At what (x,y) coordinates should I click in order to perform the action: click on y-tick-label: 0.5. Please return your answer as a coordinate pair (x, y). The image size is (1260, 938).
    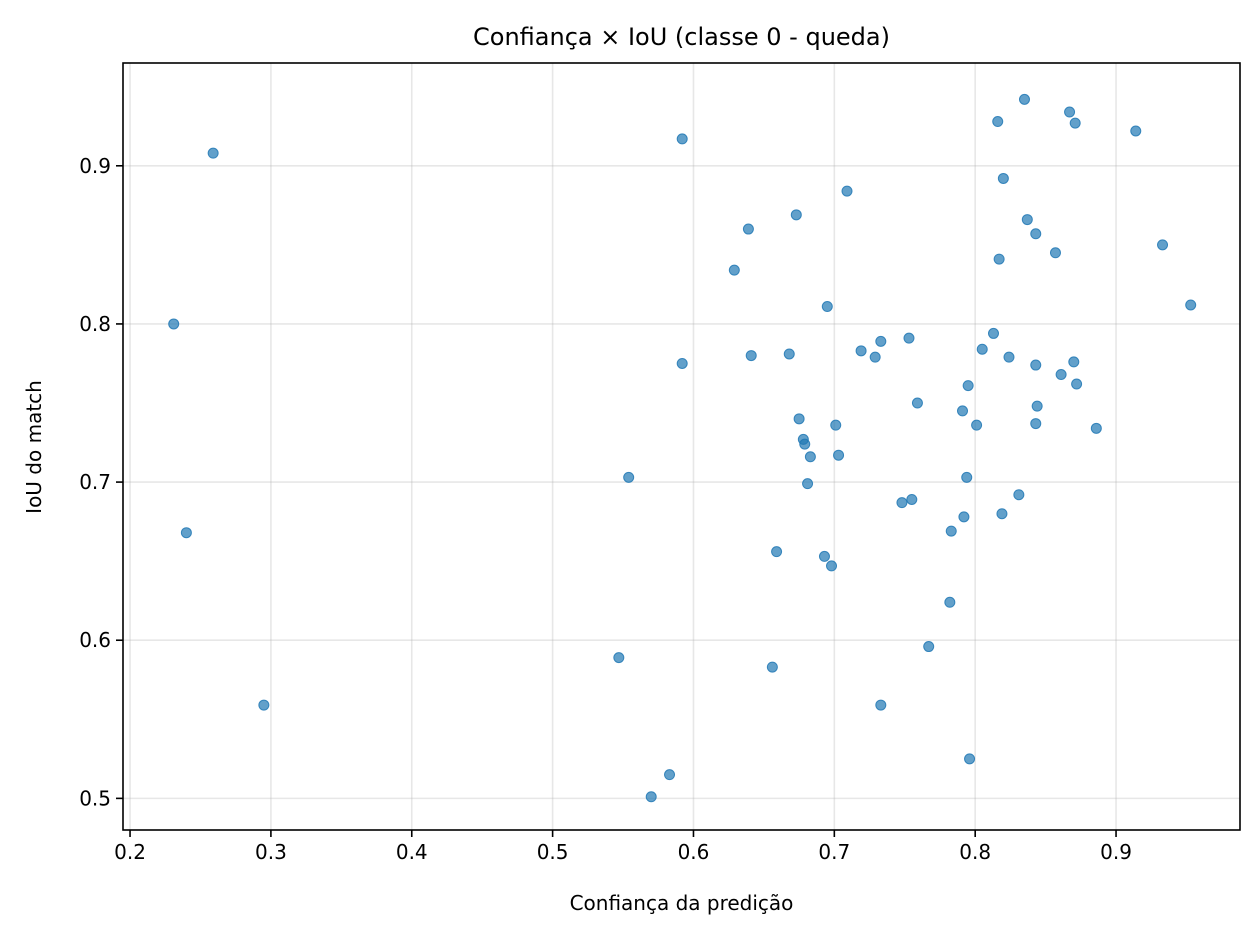
    Looking at the image, I should click on (95, 798).